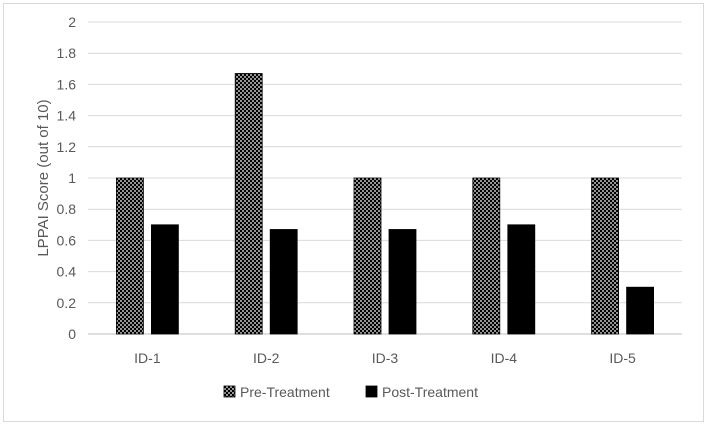 This screenshot has width=709, height=427. What do you see at coordinates (67, 147) in the screenshot?
I see `y-tick-label: 1.2` at bounding box center [67, 147].